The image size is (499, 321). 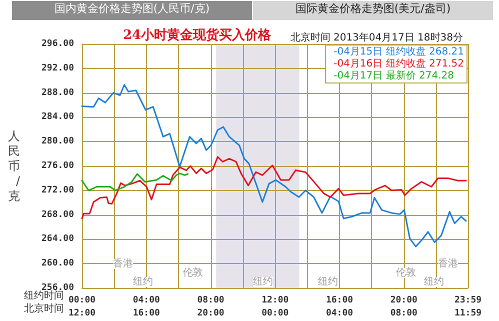 What do you see at coordinates (404, 313) in the screenshot?
I see `x2-tick-label: 08:00` at bounding box center [404, 313].